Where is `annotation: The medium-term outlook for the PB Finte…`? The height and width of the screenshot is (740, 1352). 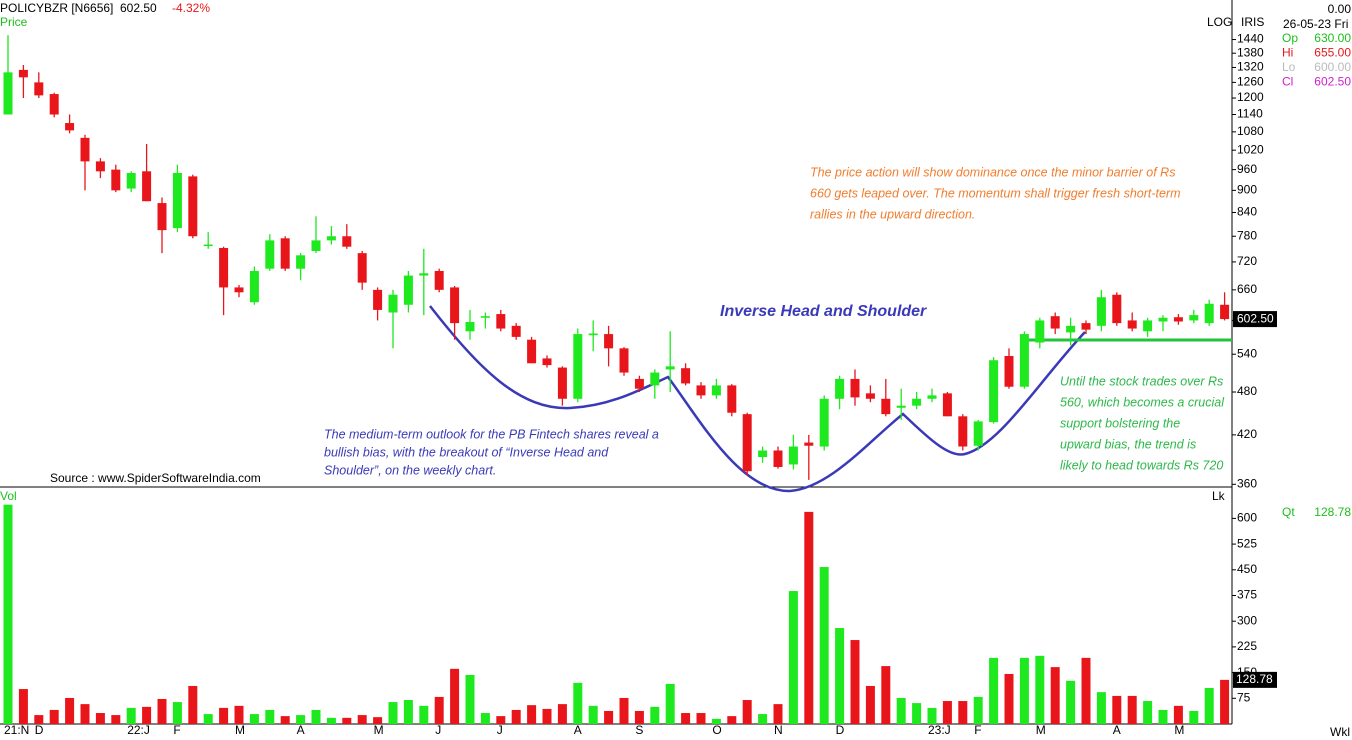 annotation: The medium-term outlook for the PB Finte… is located at coordinates (491, 434).